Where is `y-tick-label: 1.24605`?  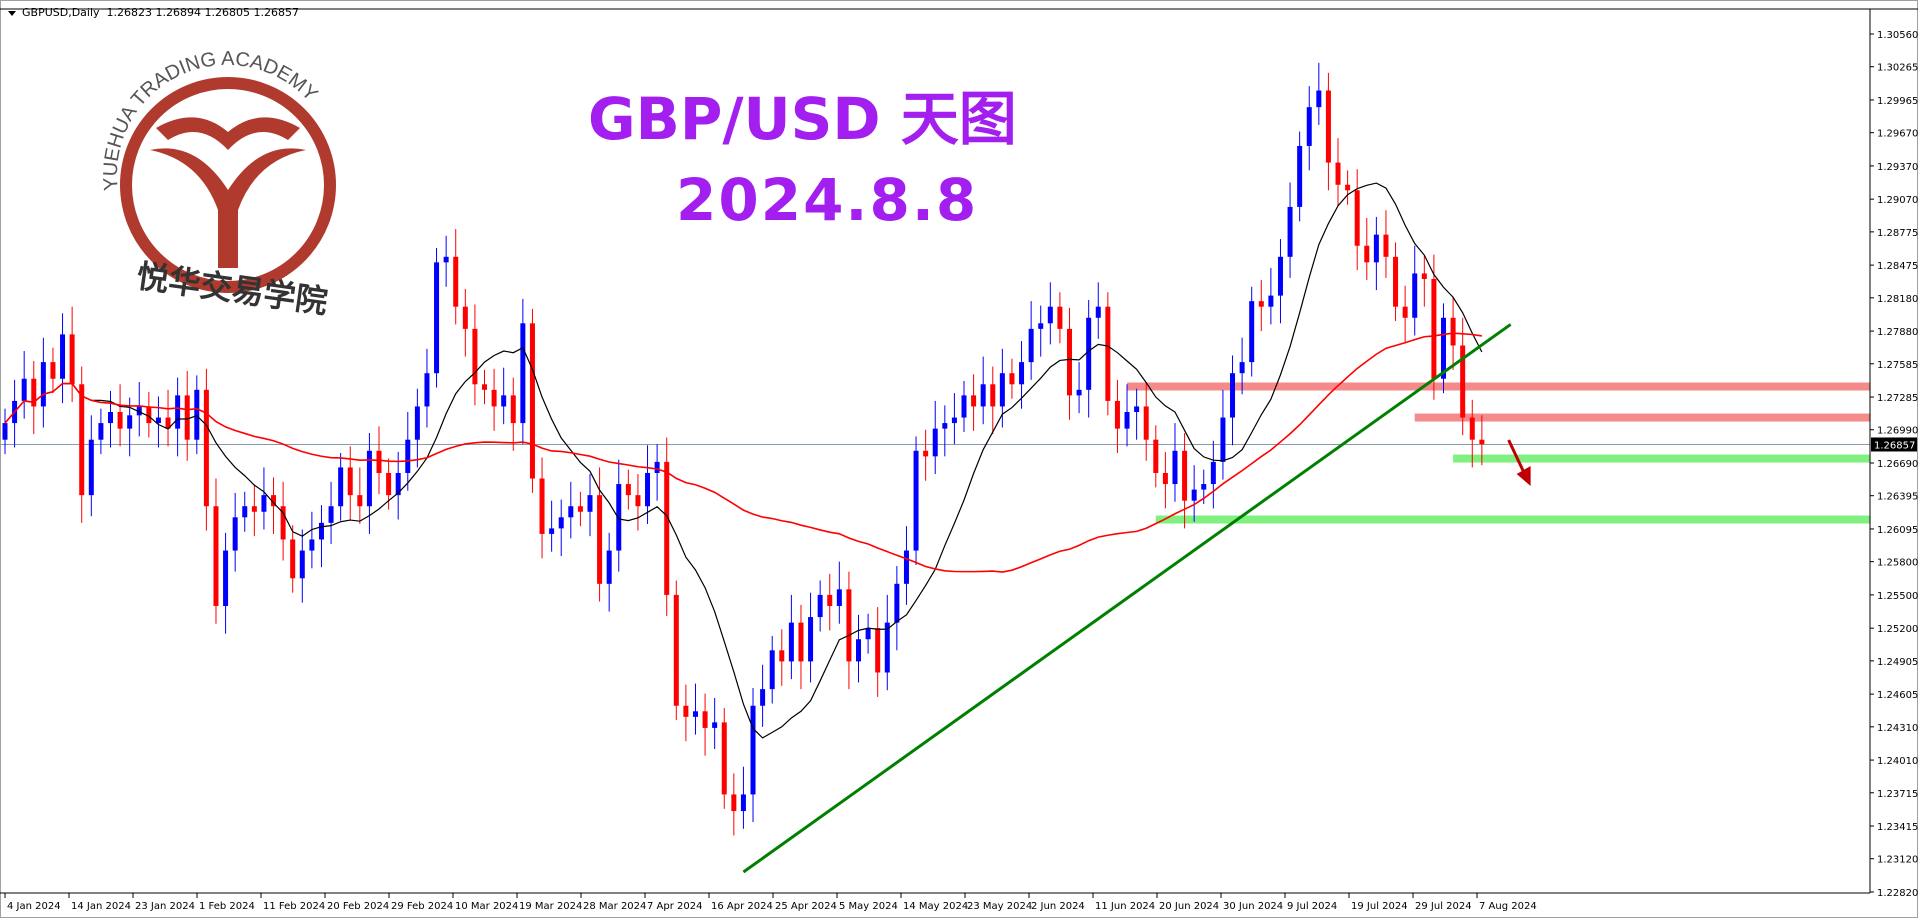
y-tick-label: 1.24605 is located at coordinates (1897, 695).